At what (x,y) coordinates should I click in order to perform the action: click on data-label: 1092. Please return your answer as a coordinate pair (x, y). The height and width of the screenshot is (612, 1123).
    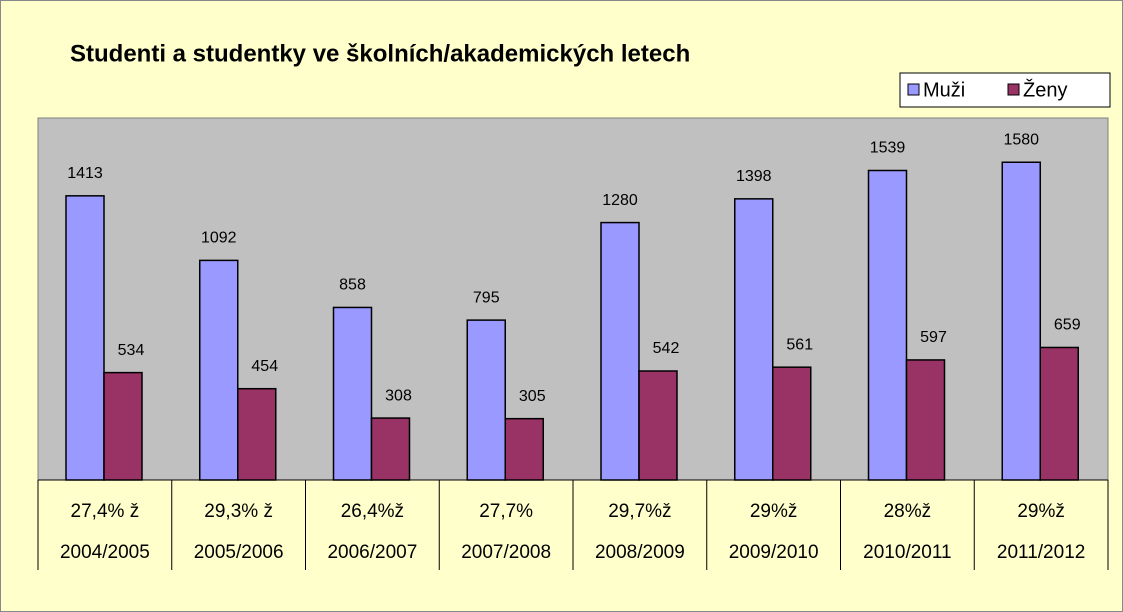
    Looking at the image, I should click on (219, 238).